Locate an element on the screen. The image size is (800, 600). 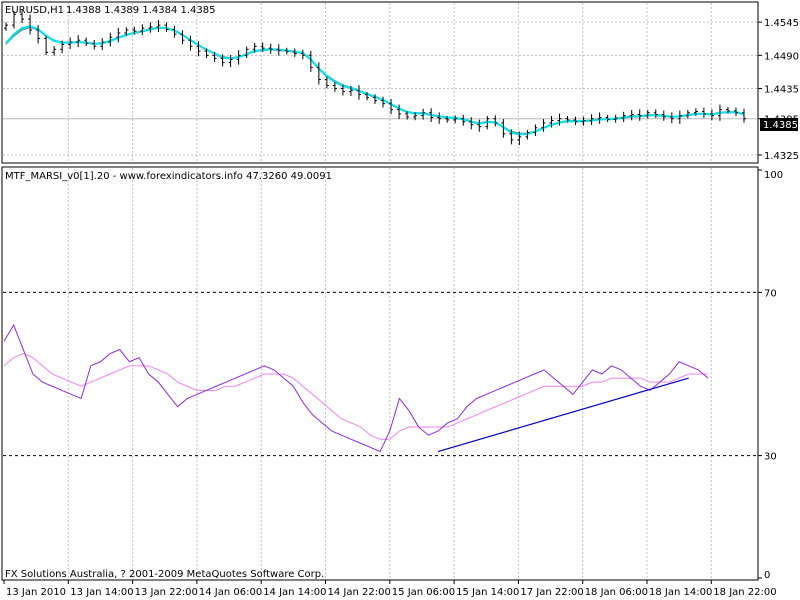
price-tick-label: 1.4490 is located at coordinates (781, 56).